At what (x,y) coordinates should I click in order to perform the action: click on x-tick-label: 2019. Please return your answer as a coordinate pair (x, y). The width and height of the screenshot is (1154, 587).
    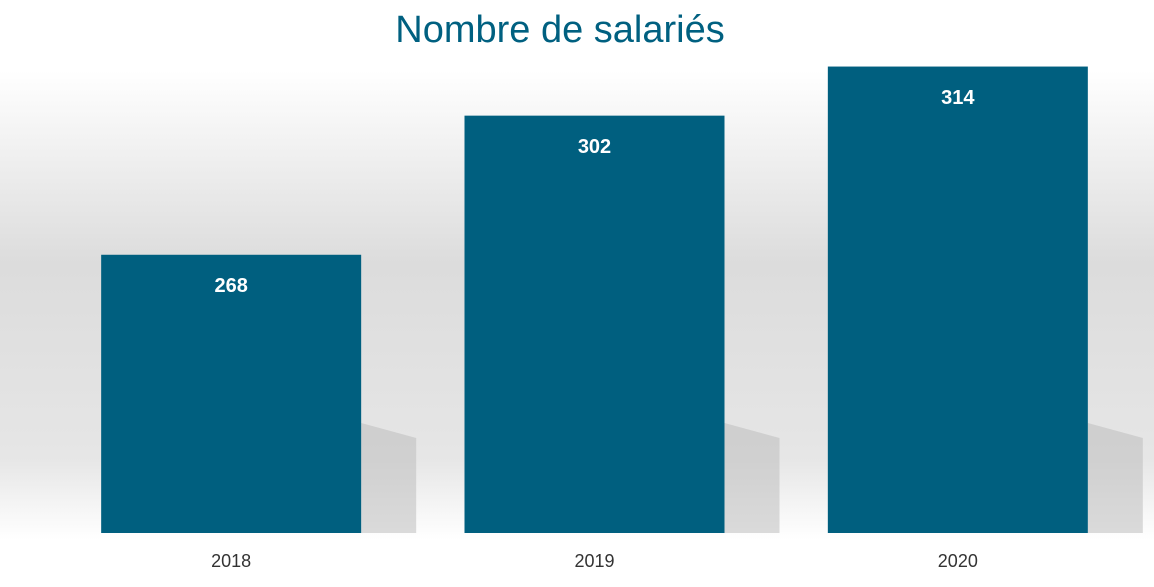
    Looking at the image, I should click on (594, 561).